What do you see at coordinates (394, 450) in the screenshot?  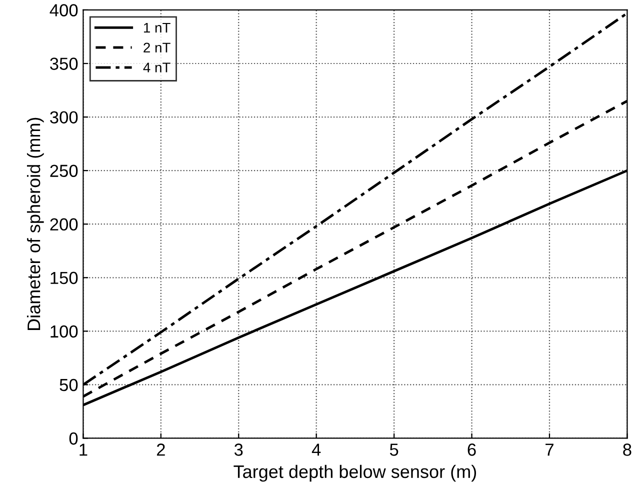 I see `x-tick-label: 5` at bounding box center [394, 450].